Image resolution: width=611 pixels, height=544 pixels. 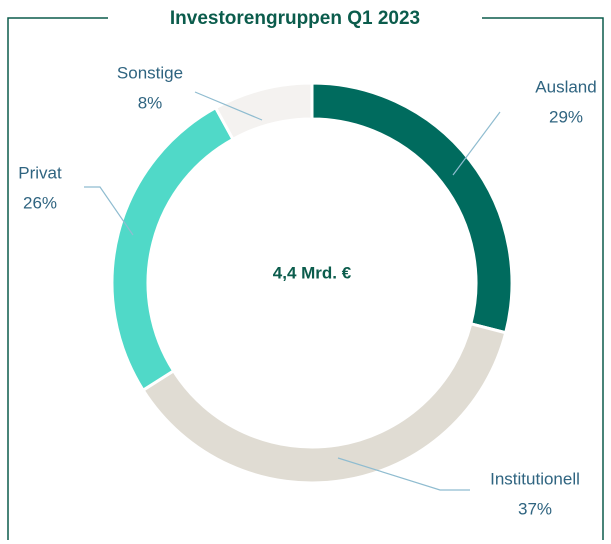 What do you see at coordinates (312, 272) in the screenshot?
I see `center-label: 4,4 Mrd. €` at bounding box center [312, 272].